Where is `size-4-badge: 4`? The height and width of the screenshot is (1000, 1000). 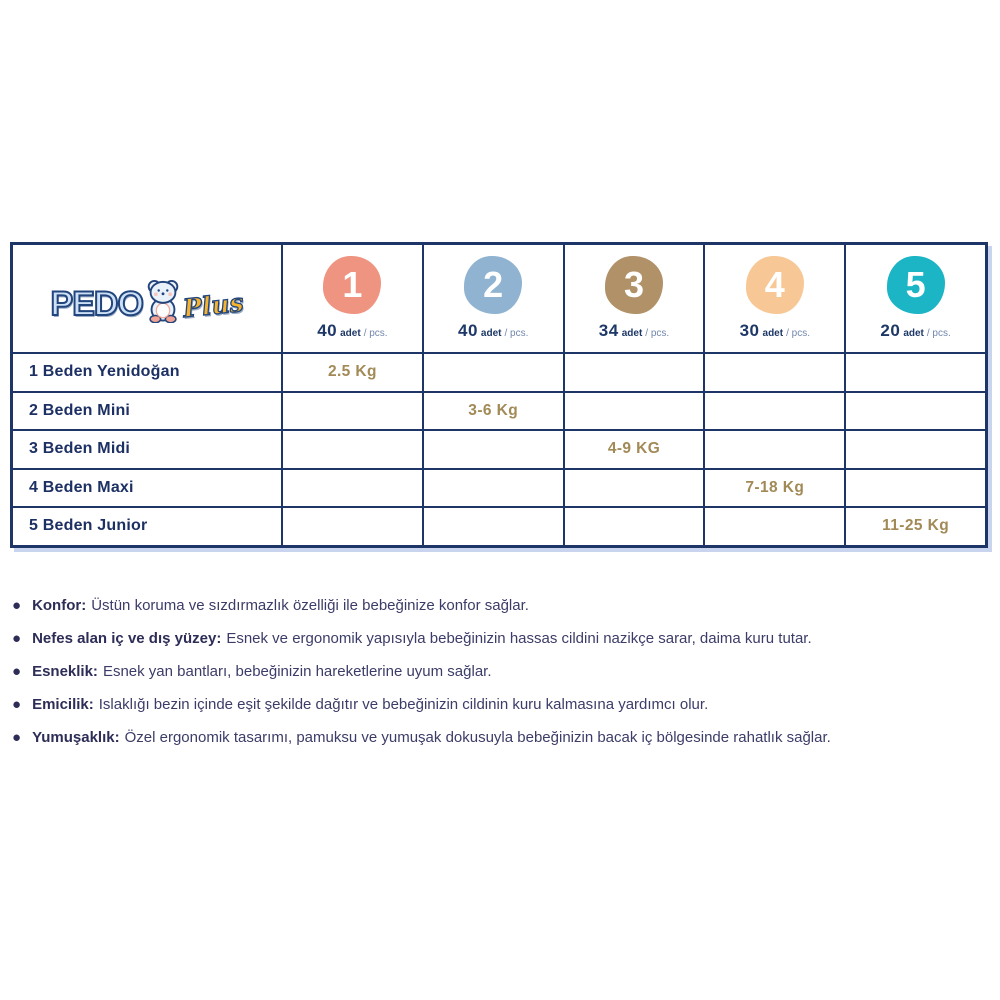 size-4-badge: 4 is located at coordinates (774, 285).